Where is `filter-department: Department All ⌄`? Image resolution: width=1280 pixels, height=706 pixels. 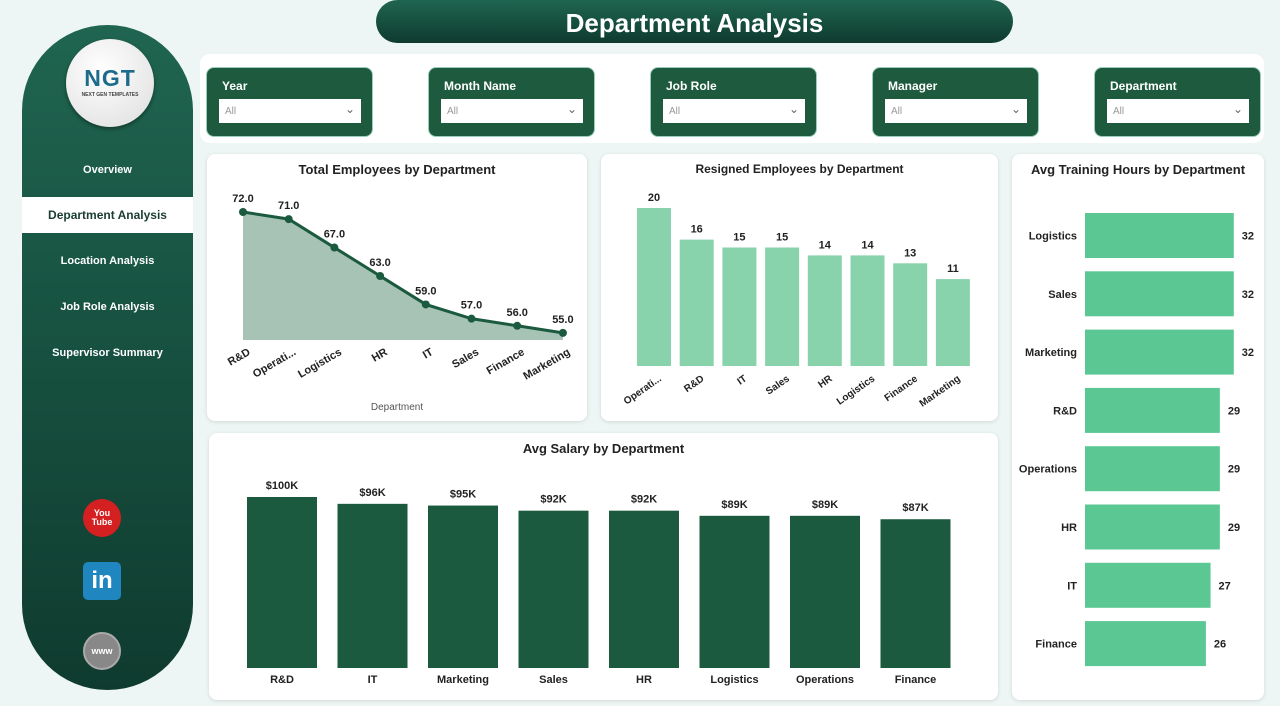 filter-department: Department All ⌄ is located at coordinates (1177, 102).